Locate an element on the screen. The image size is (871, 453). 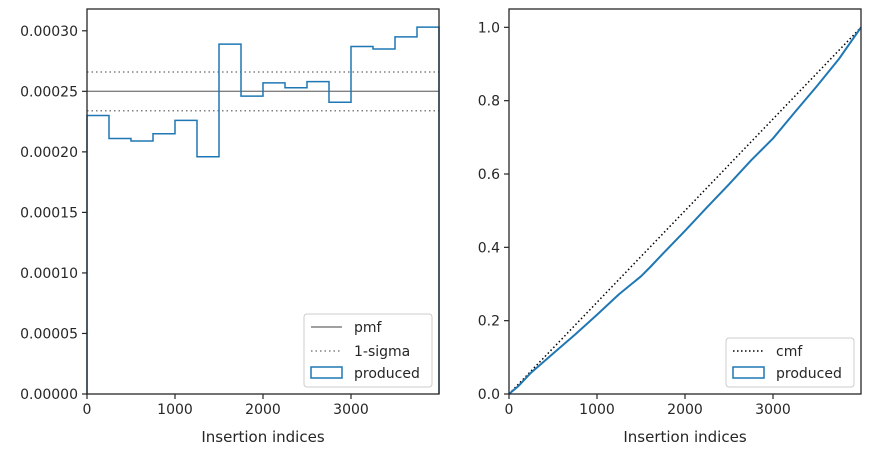
y-tick-label: 1.0 is located at coordinates (489, 28).